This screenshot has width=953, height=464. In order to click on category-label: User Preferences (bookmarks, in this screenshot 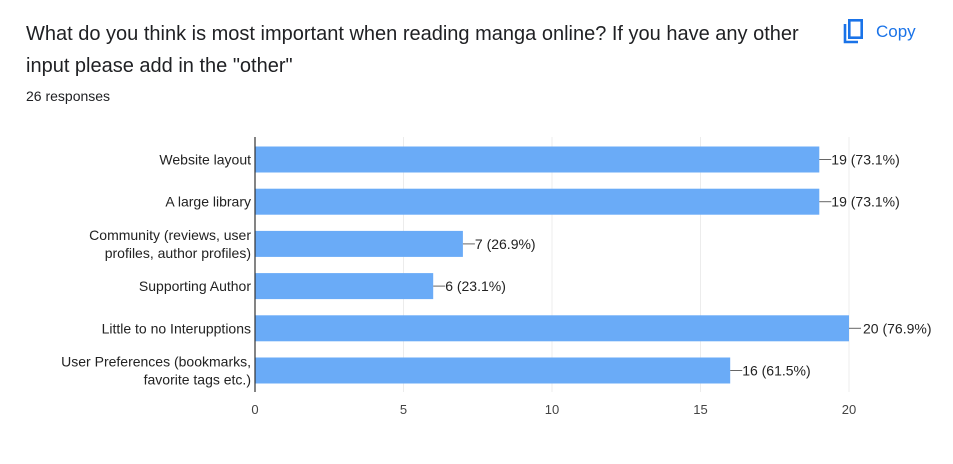, I will do `click(156, 362)`.